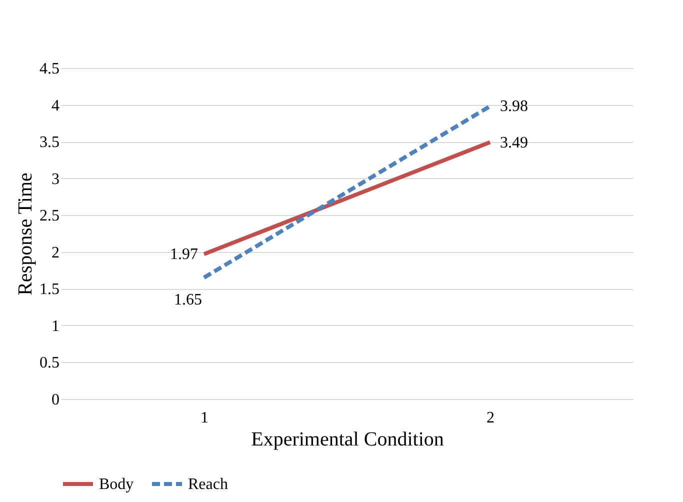 This screenshot has width=683, height=502. I want to click on data-label: 1.65, so click(188, 300).